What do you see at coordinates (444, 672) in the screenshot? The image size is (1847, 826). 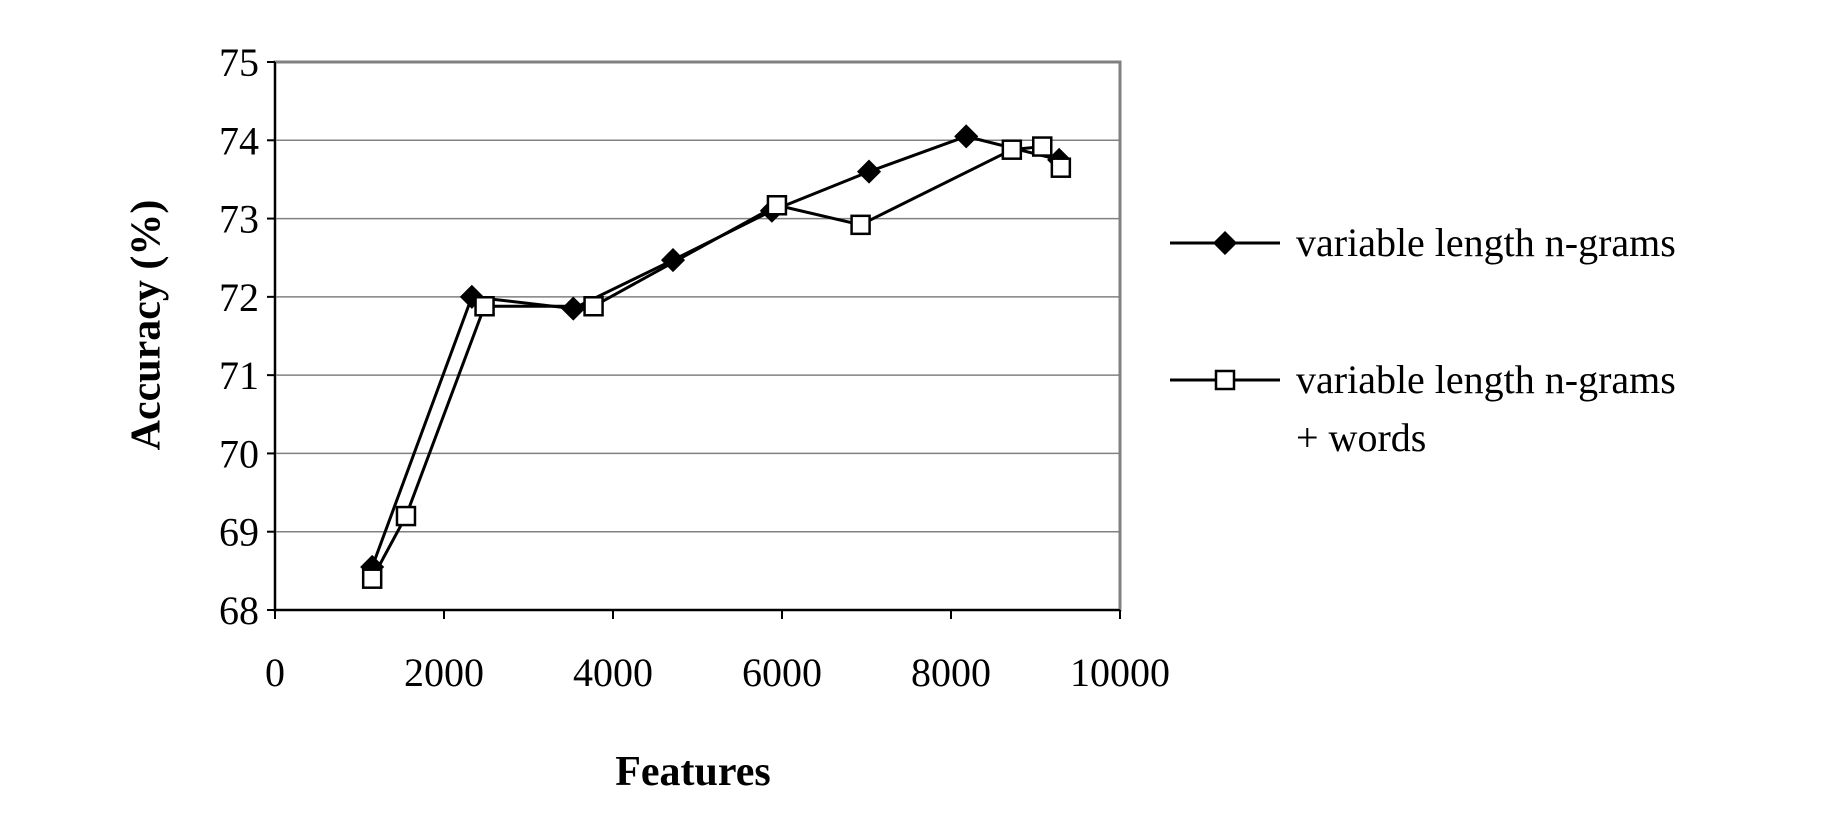 I see `x-tick-label: 2000` at bounding box center [444, 672].